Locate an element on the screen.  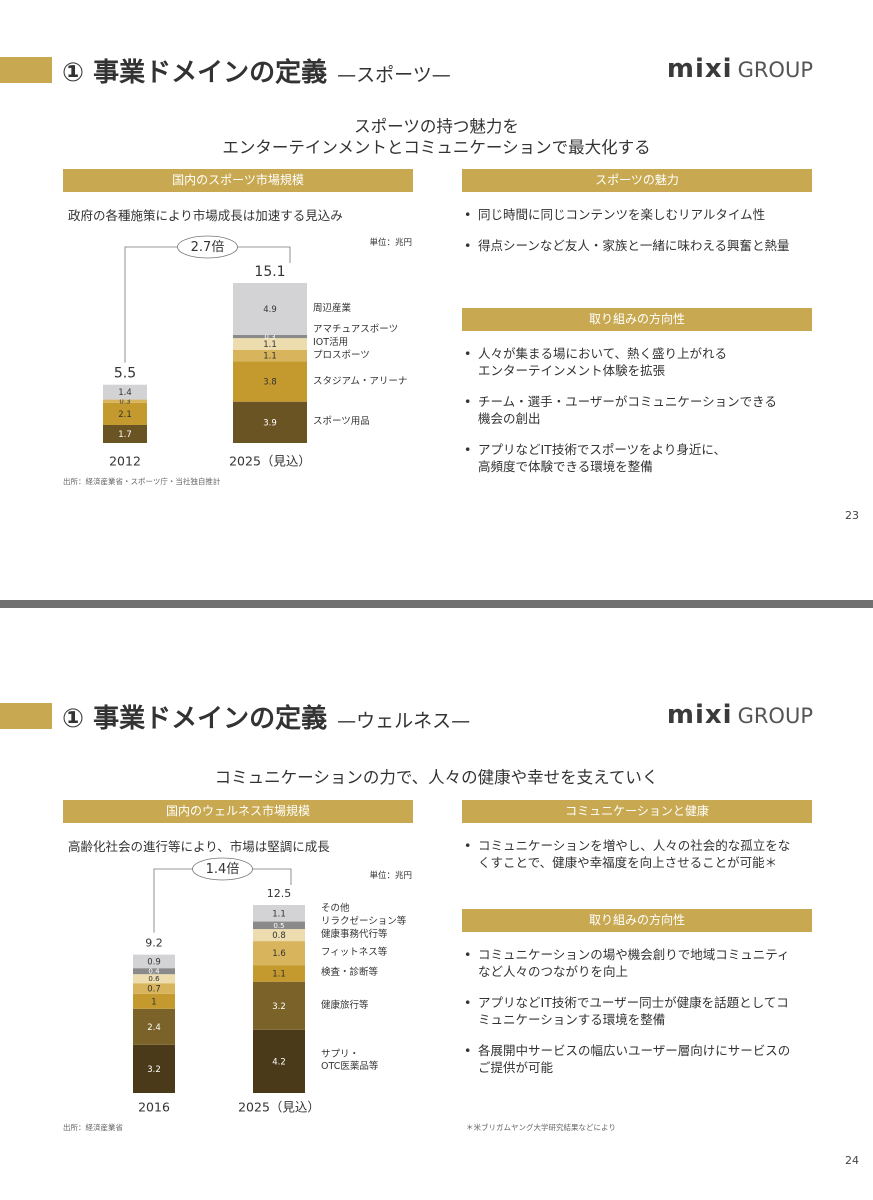
segment-label: 3.9 is located at coordinates (270, 423).